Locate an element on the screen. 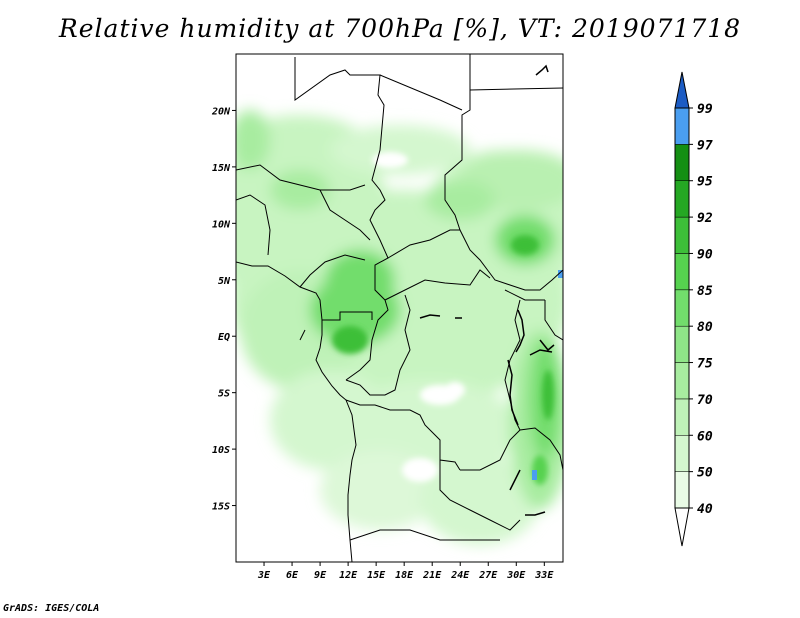 This screenshot has width=800, height=618. colorbar-label: 75 is located at coordinates (705, 364).